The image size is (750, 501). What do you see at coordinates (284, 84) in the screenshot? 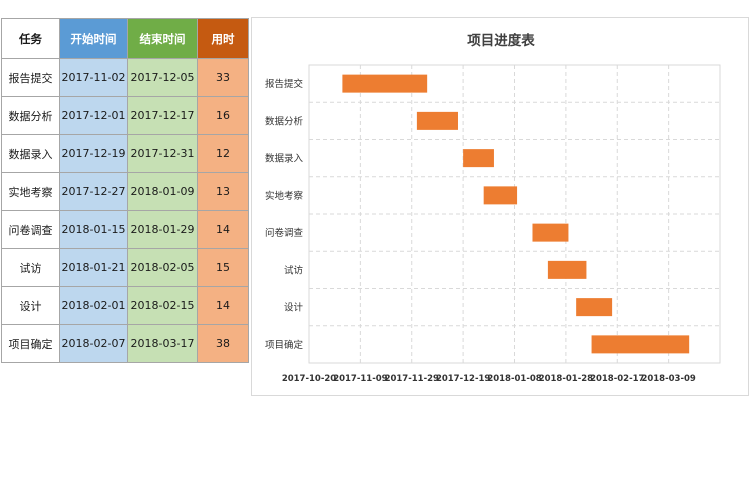
I see `category-label: 报告提交` at bounding box center [284, 84].